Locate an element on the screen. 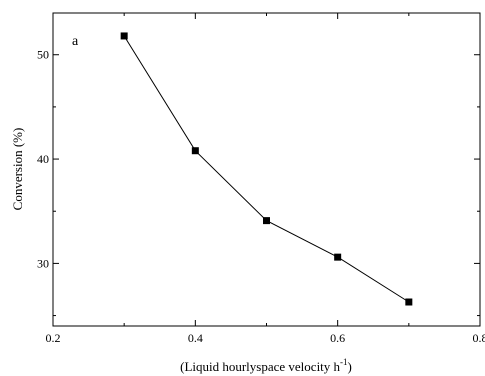 Image resolution: width=485 pixels, height=376 pixels. y-tick-label: 40 is located at coordinates (43, 159).